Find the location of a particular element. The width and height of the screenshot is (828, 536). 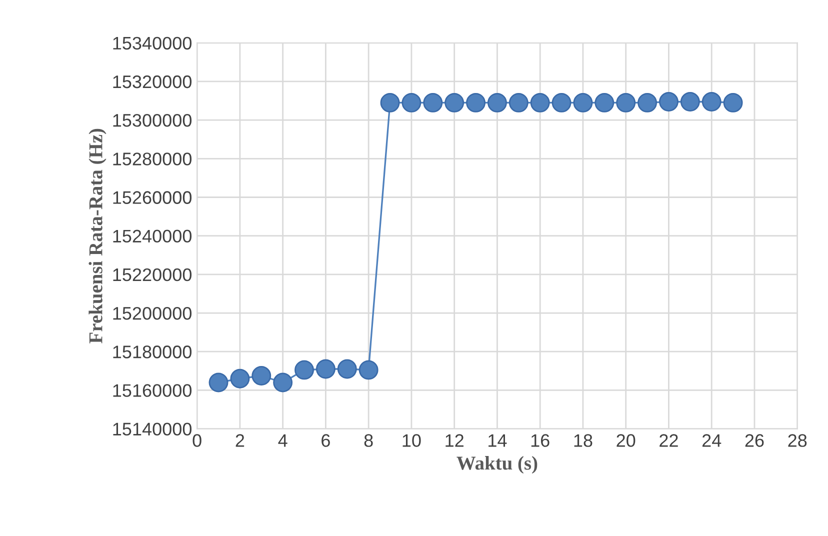

y-tick-label: 15220000 is located at coordinates (152, 275).